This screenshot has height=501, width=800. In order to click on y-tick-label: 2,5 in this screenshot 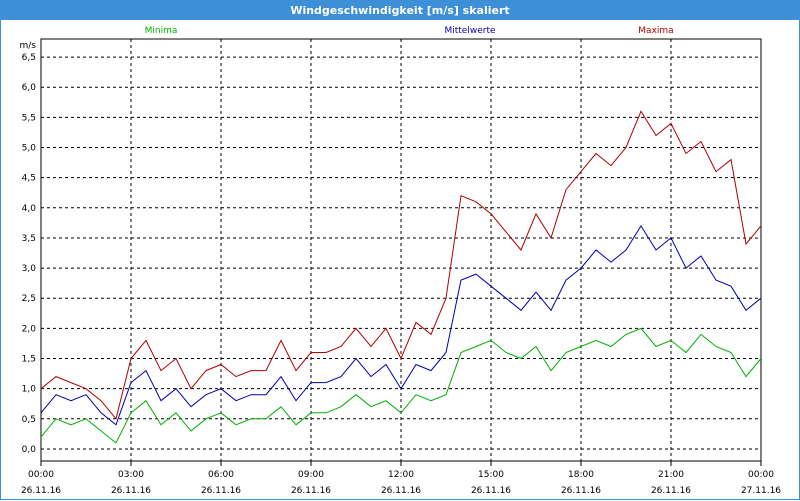, I will do `click(29, 299)`.